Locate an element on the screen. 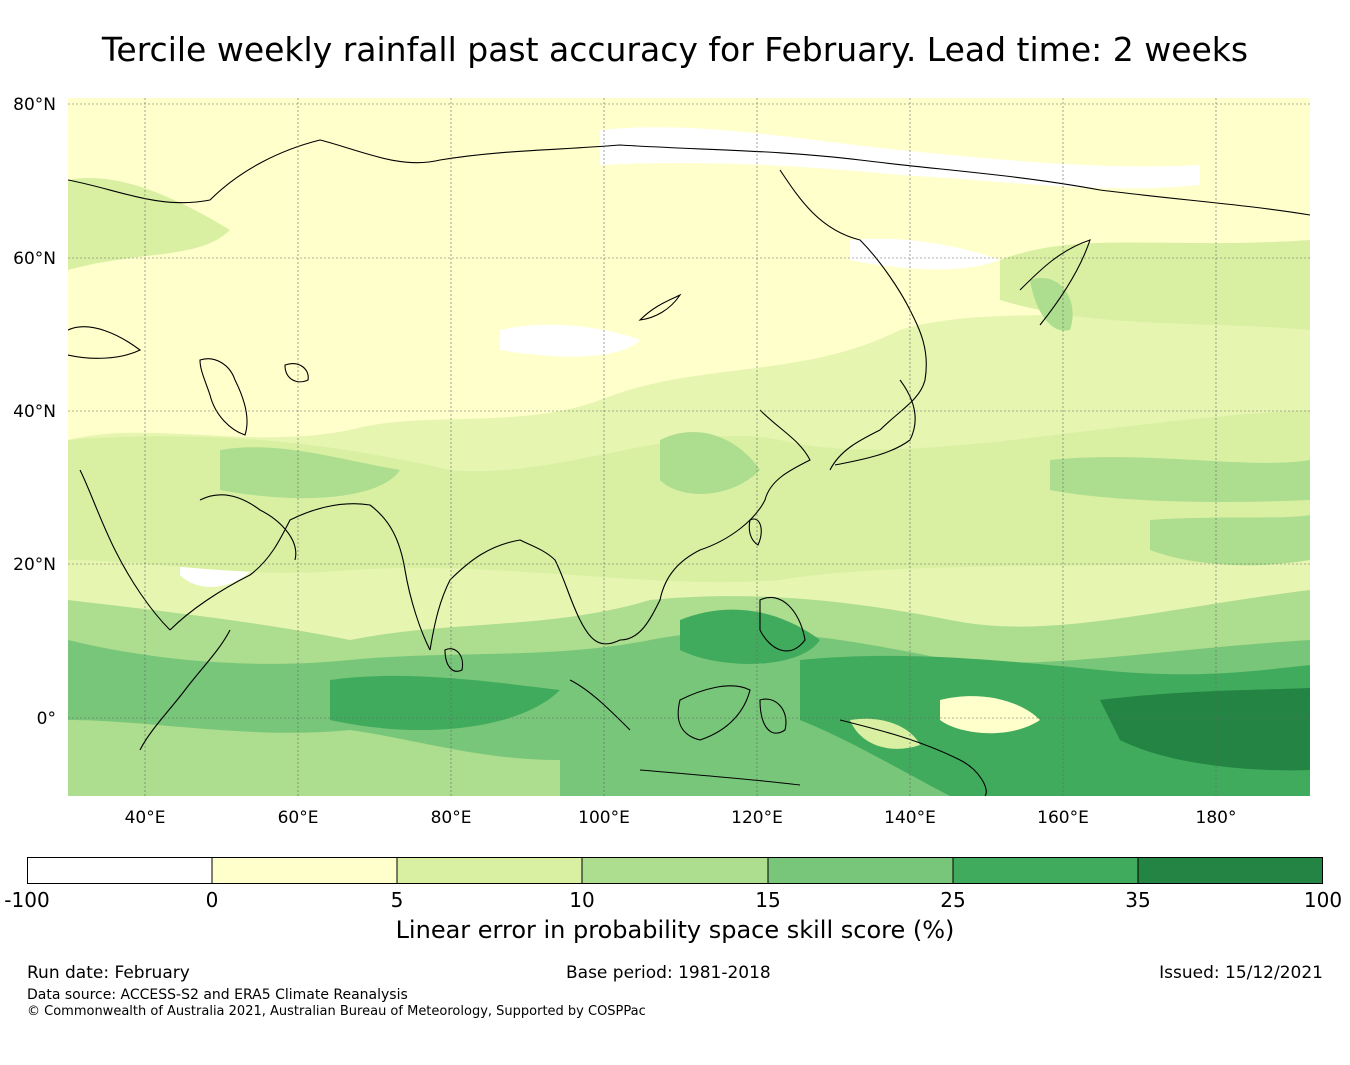  lon-label: 140°E is located at coordinates (910, 818).